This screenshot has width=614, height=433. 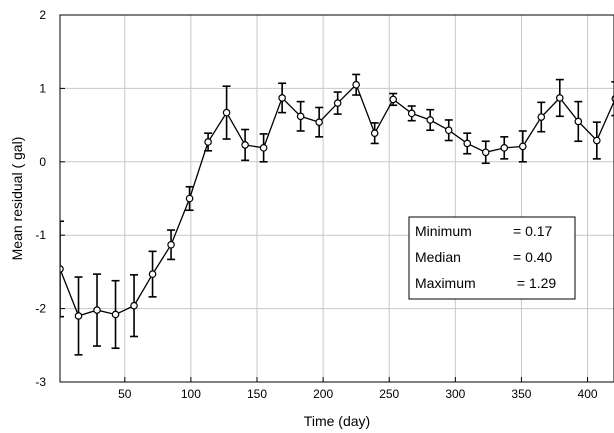 I want to click on stats-box-frame, so click(x=492, y=258).